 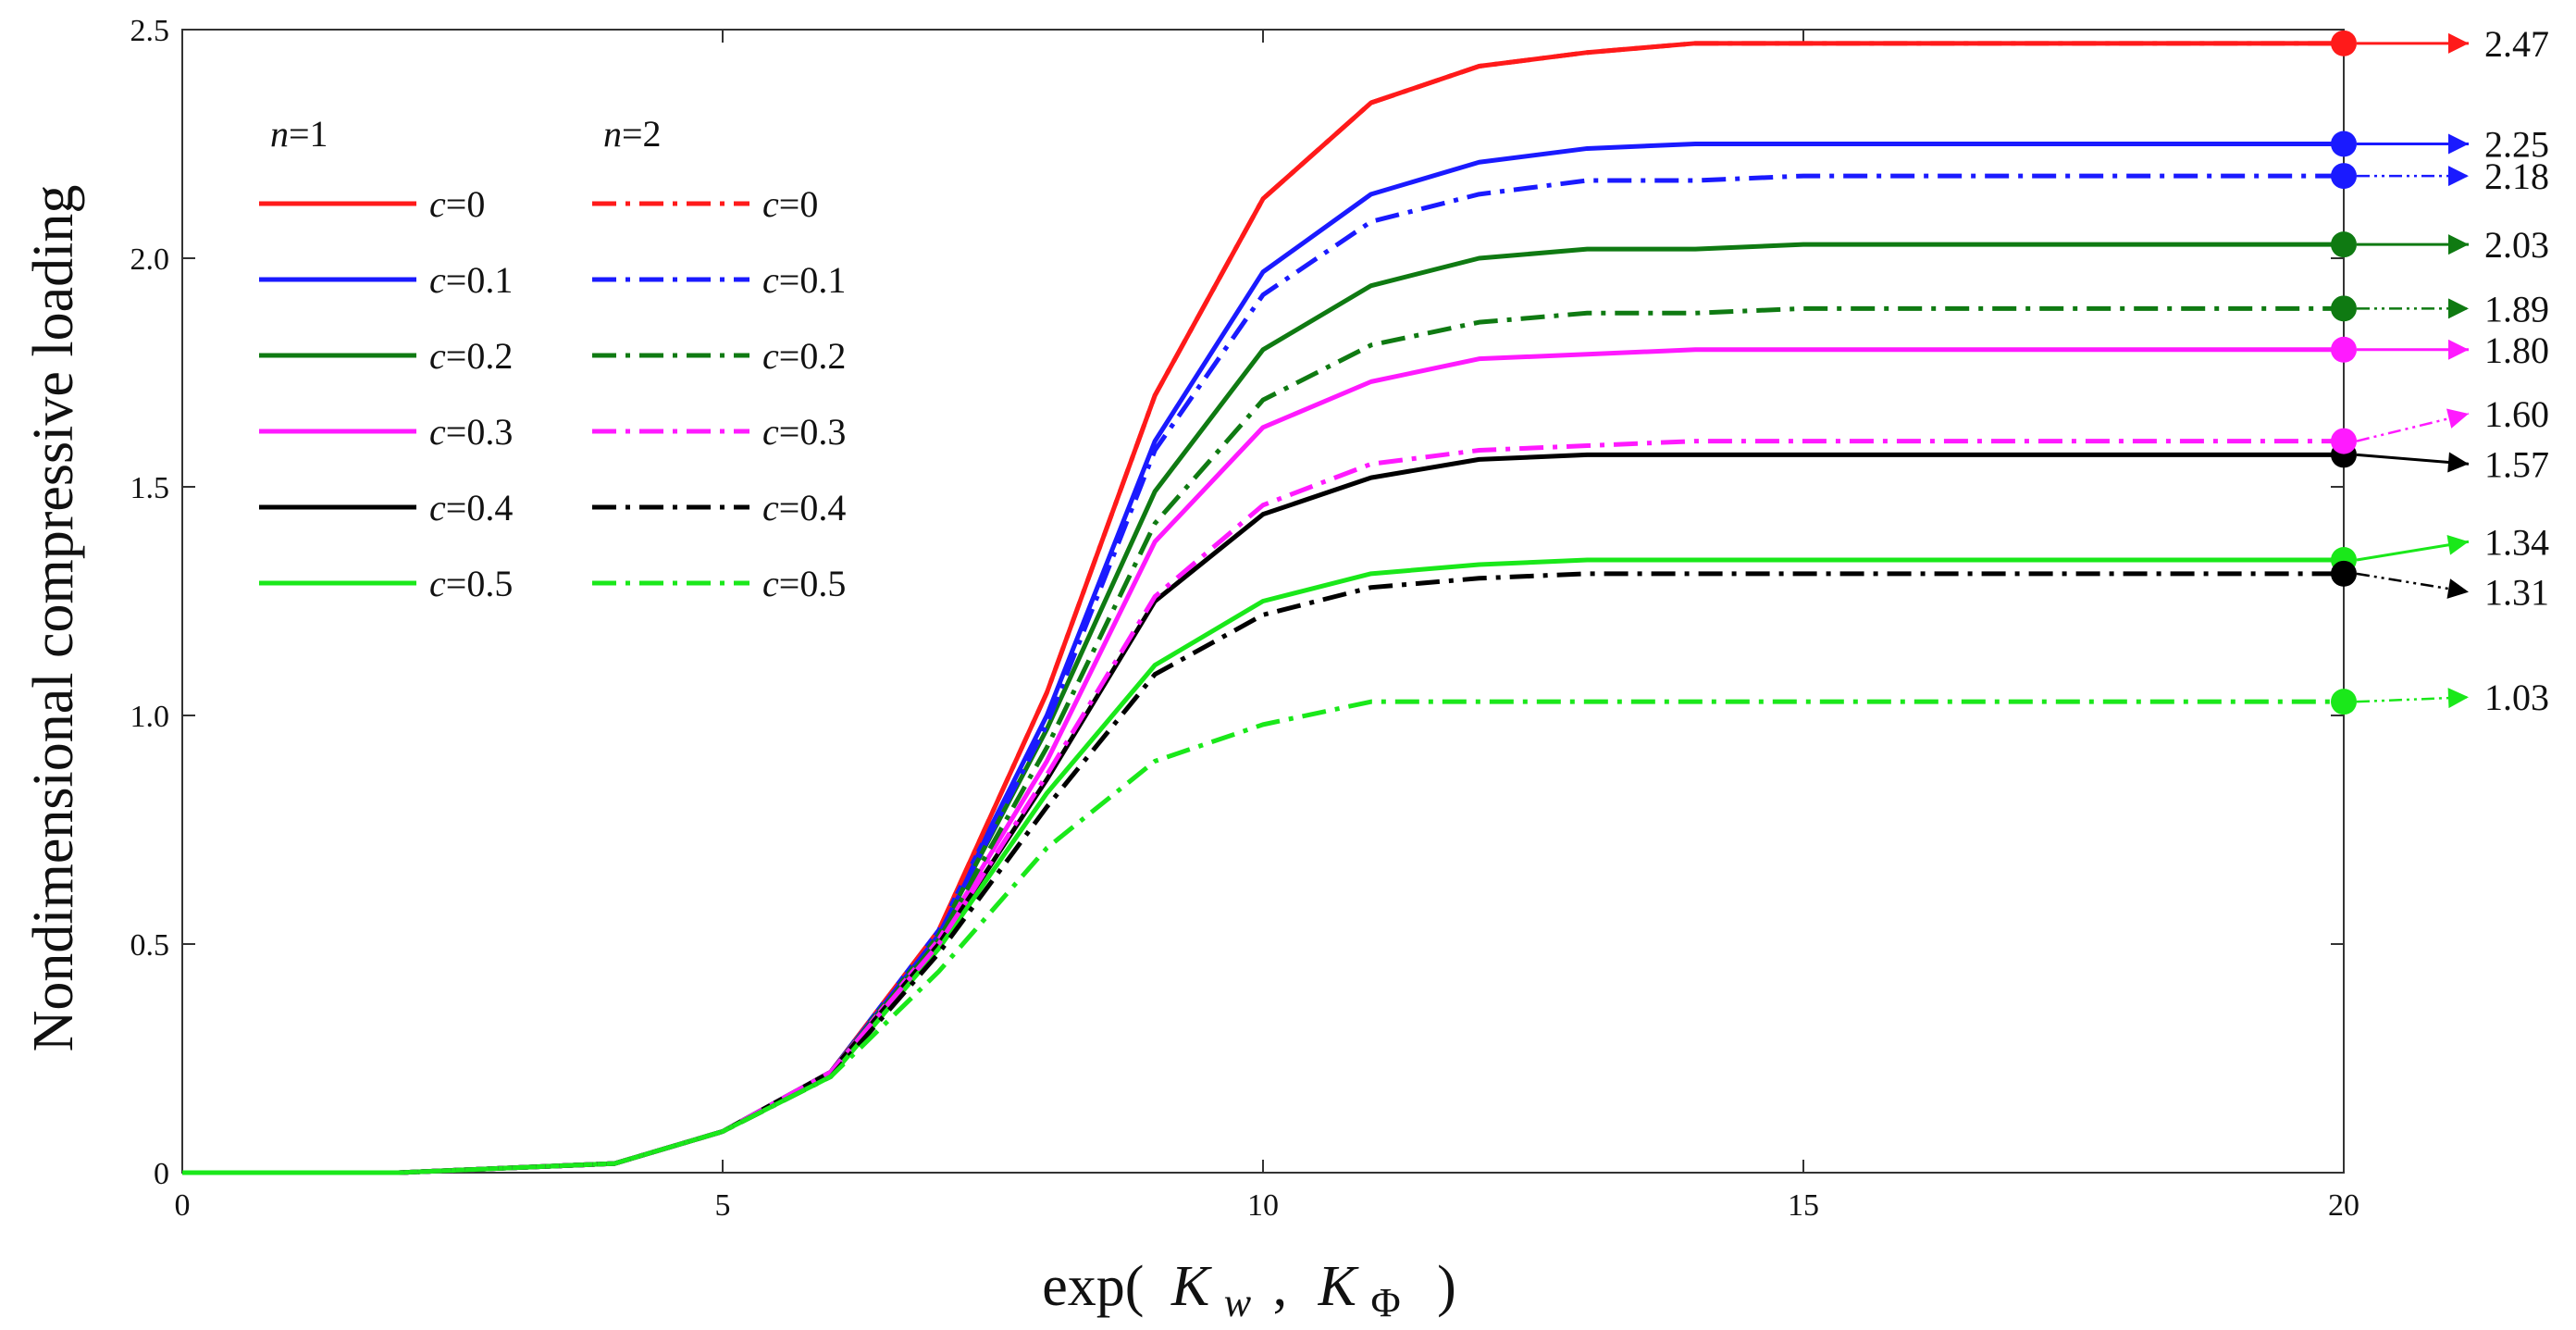 I want to click on end-value-label: 2.25, so click(x=2516, y=145).